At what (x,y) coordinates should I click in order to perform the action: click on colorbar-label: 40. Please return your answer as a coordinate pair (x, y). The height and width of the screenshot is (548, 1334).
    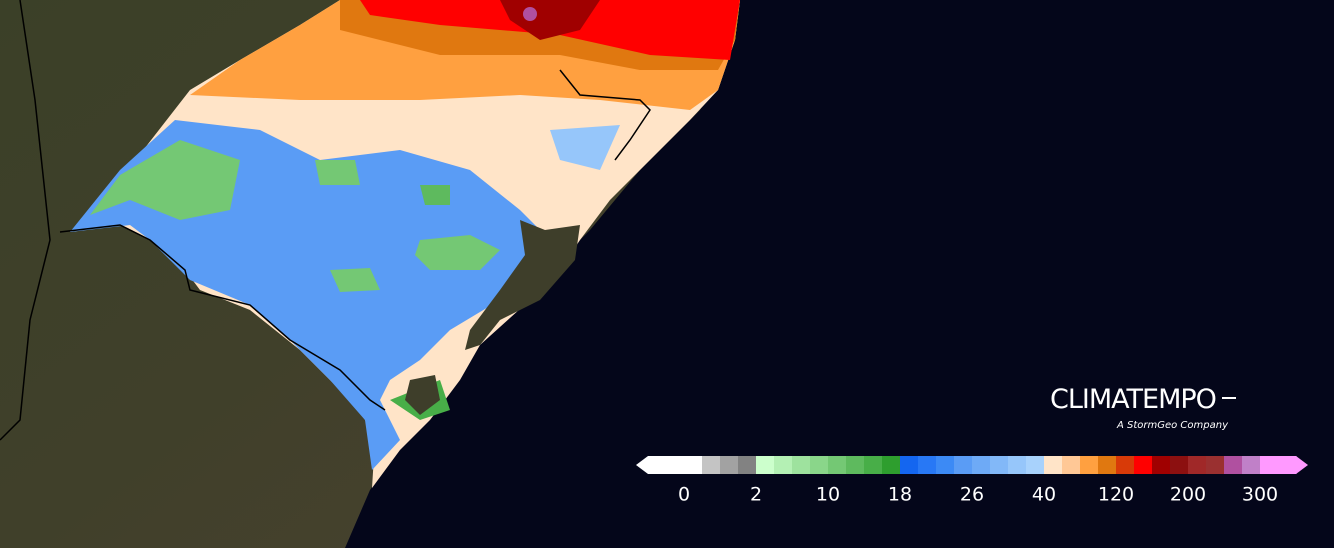
    Looking at the image, I should click on (1044, 495).